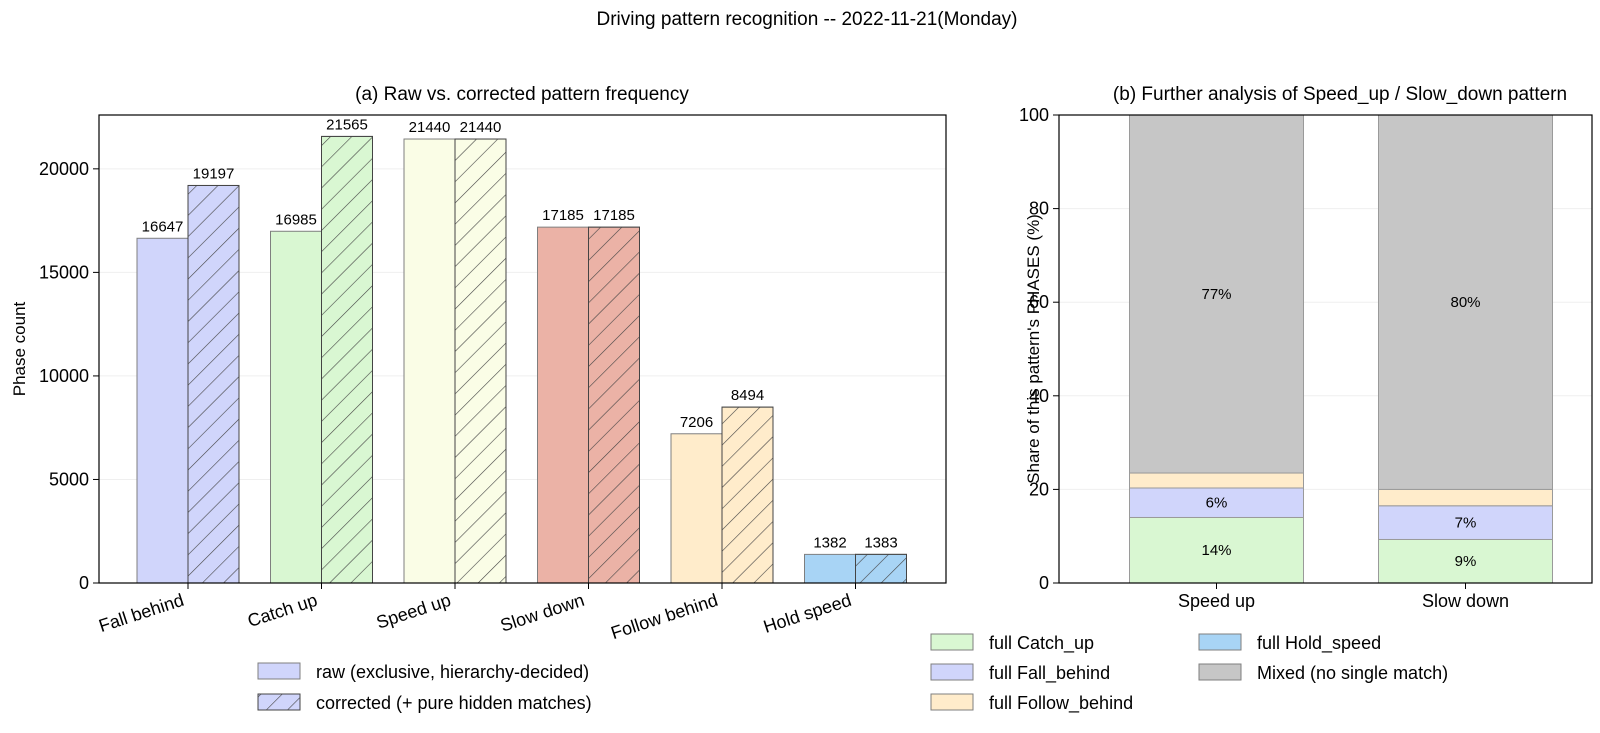 The width and height of the screenshot is (1600, 733). Describe the element at coordinates (952, 672) in the screenshot. I see `legend-swatch-fall-behind` at that location.